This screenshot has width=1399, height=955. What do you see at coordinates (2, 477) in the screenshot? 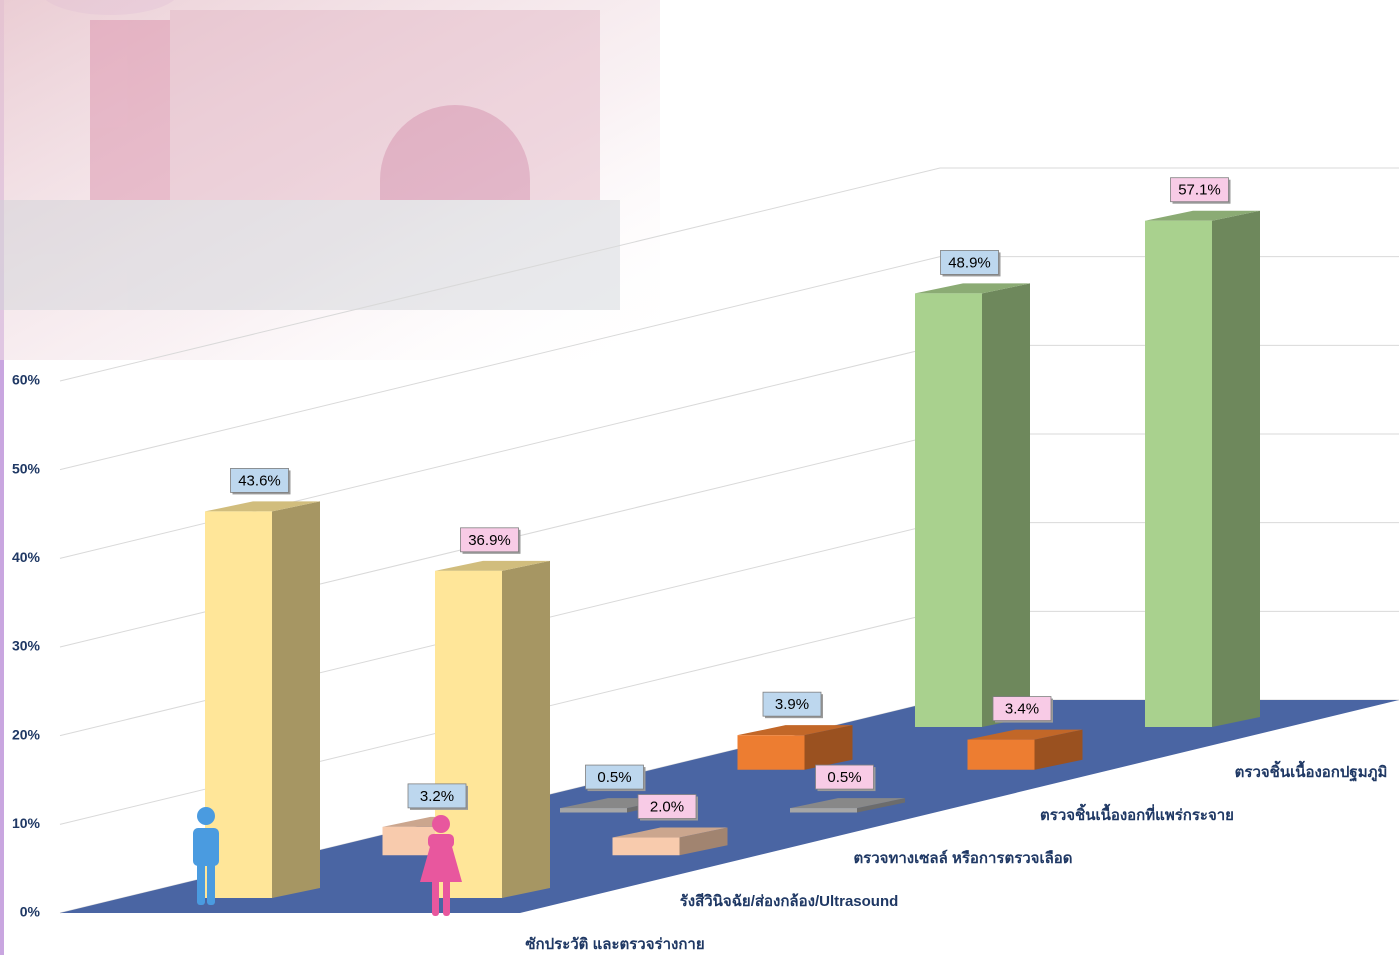
I see `side-border` at bounding box center [2, 477].